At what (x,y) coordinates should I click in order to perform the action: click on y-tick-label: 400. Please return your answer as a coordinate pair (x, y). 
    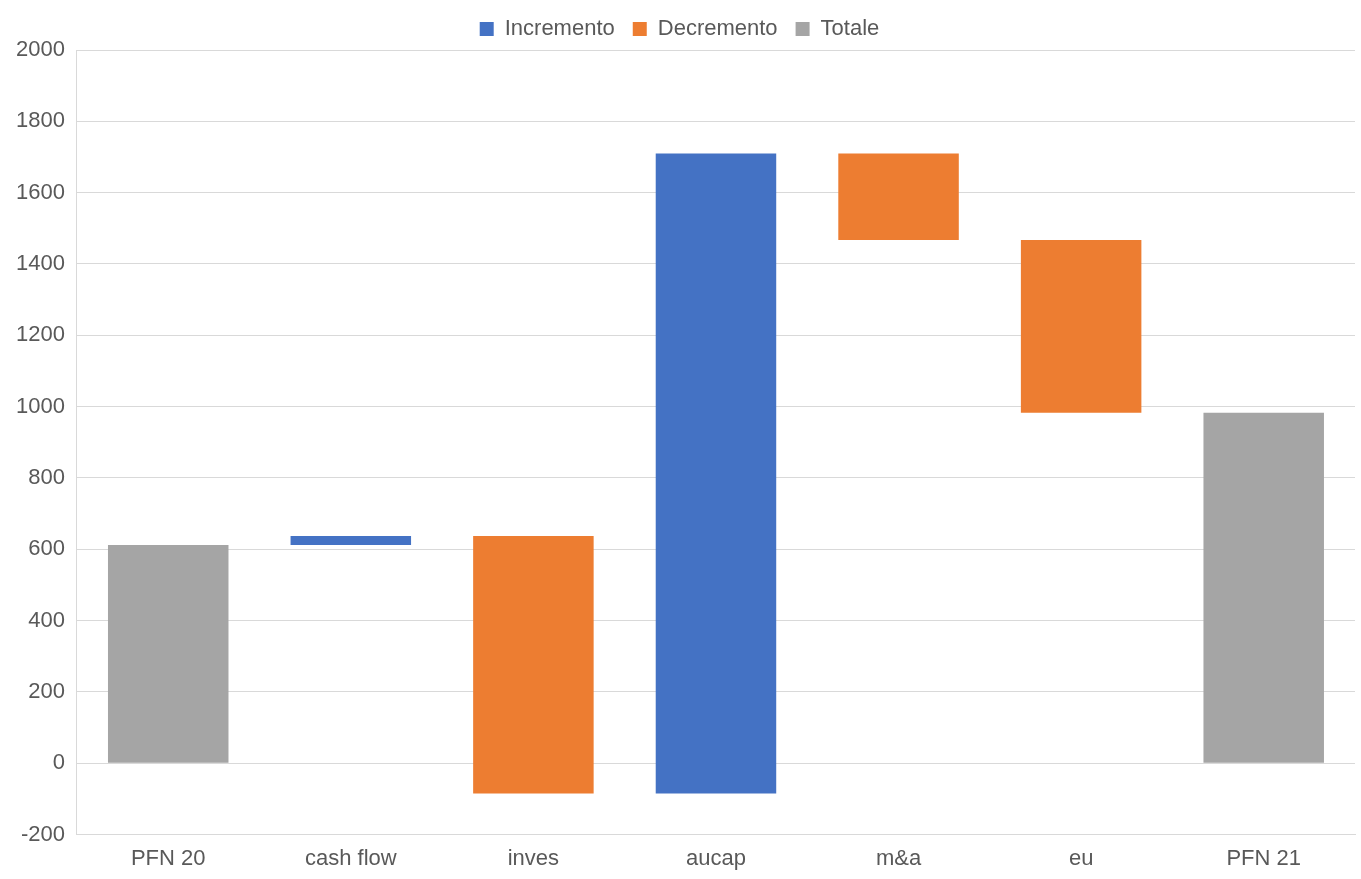
    Looking at the image, I should click on (46, 619).